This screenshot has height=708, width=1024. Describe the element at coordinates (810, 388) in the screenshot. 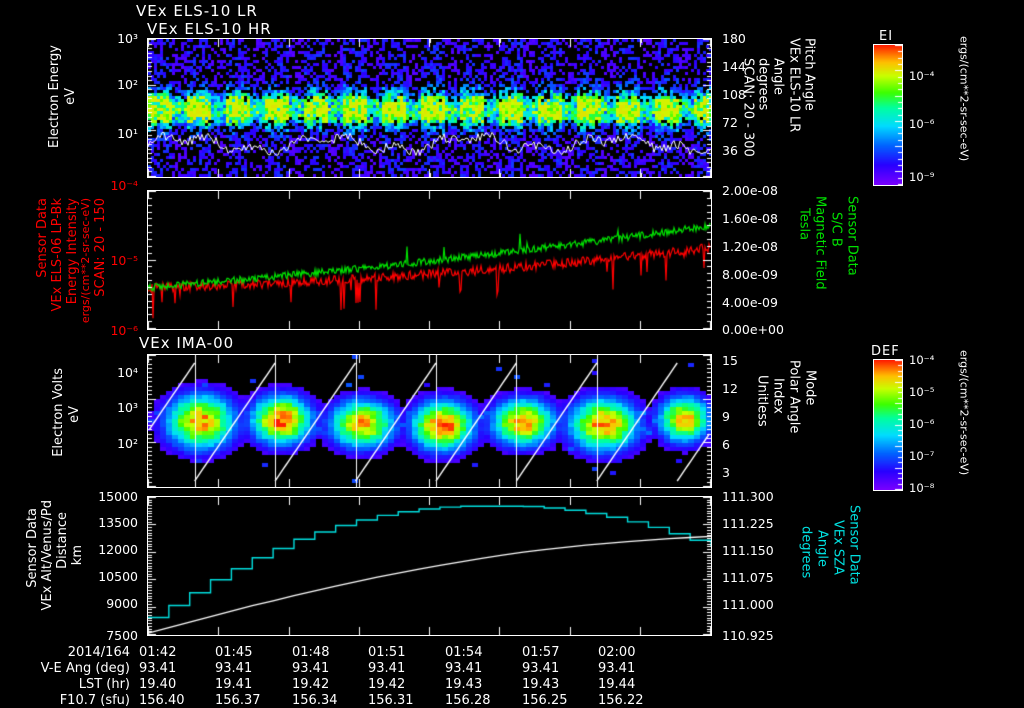

I see `panel3-right-axis-line0: Mode` at that location.